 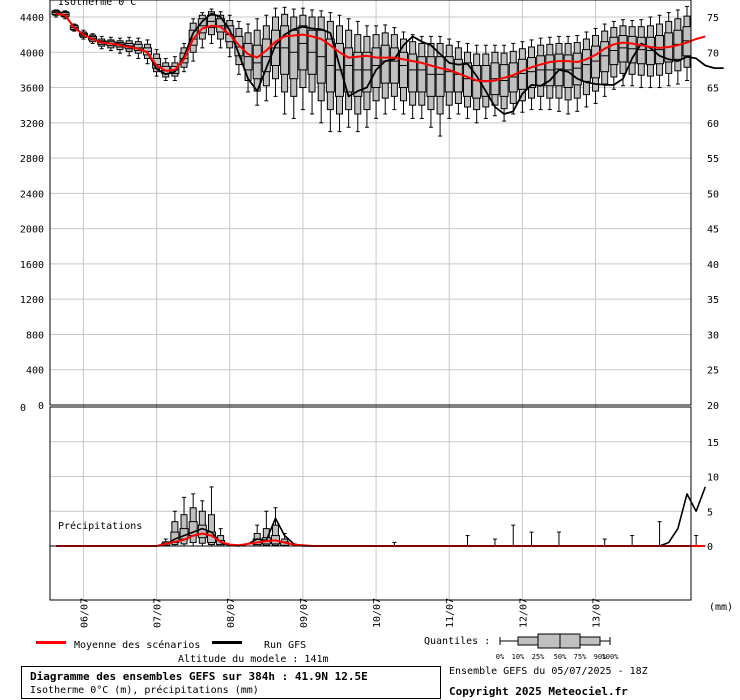 I want to click on precip-run-line, so click(x=381, y=516).